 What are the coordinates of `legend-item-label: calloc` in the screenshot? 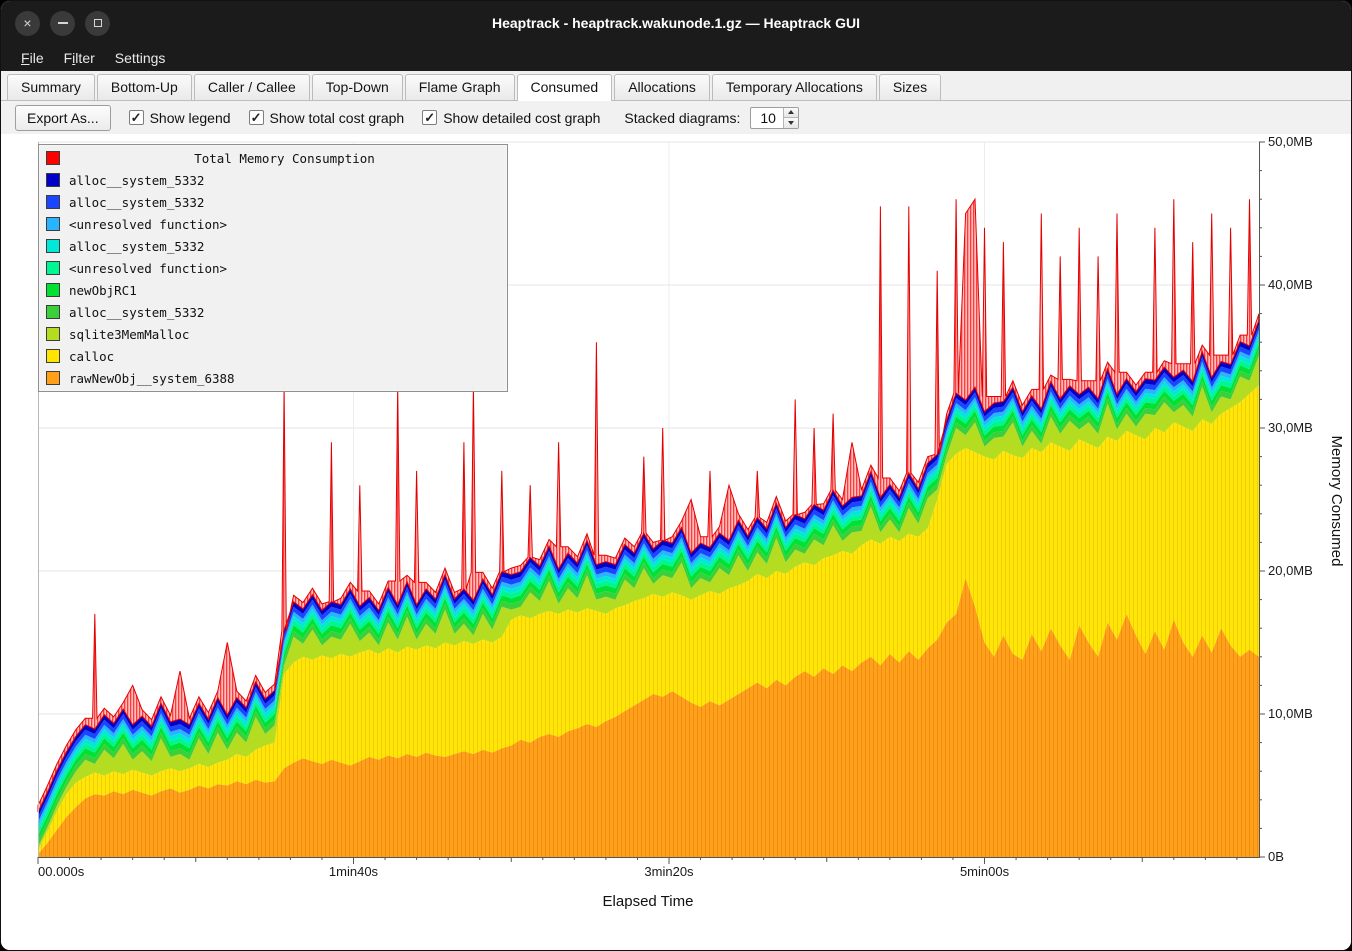 It's located at (92, 356).